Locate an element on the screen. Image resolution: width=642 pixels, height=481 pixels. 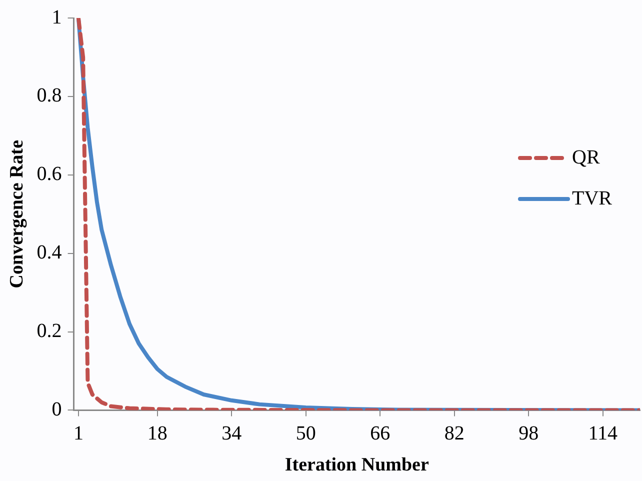
y-tick-label: 0.2 is located at coordinates (49, 331).